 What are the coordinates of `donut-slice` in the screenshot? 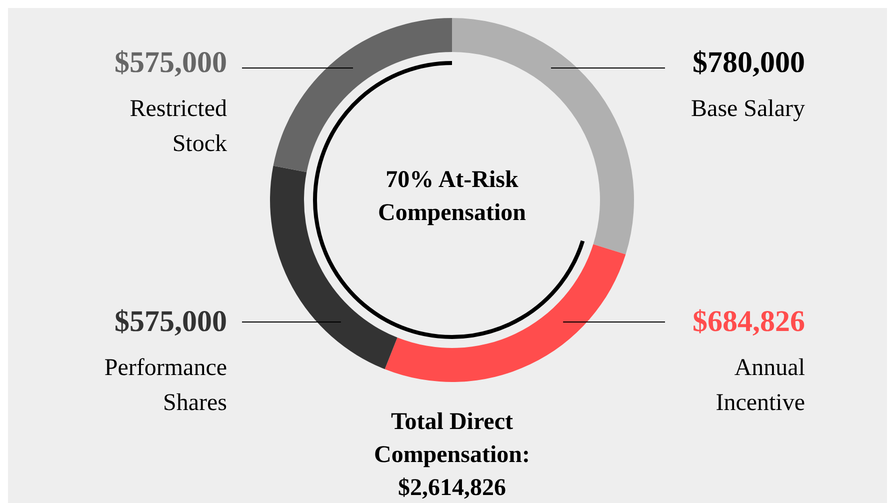 It's located at (505, 313).